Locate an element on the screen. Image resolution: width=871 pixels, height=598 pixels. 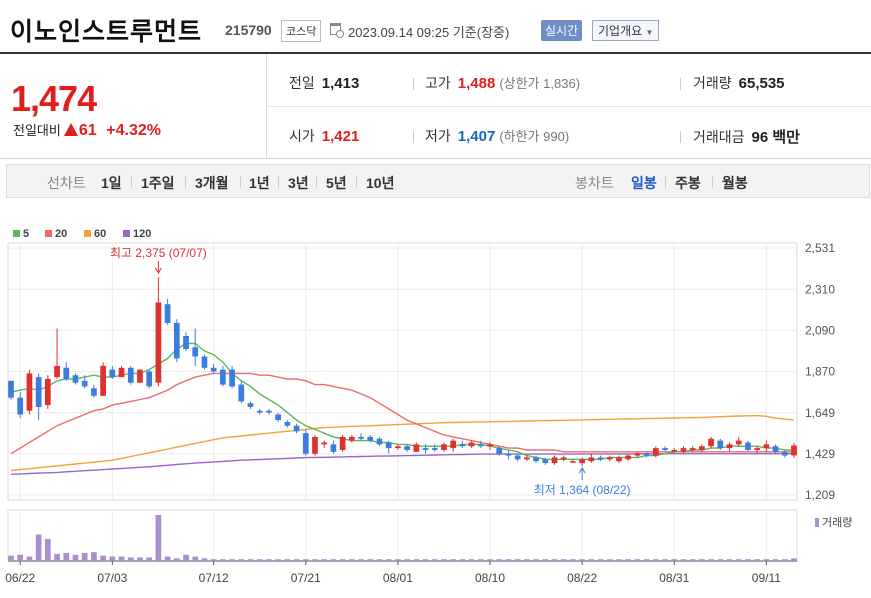
period-1d: 1일 is located at coordinates (111, 183).